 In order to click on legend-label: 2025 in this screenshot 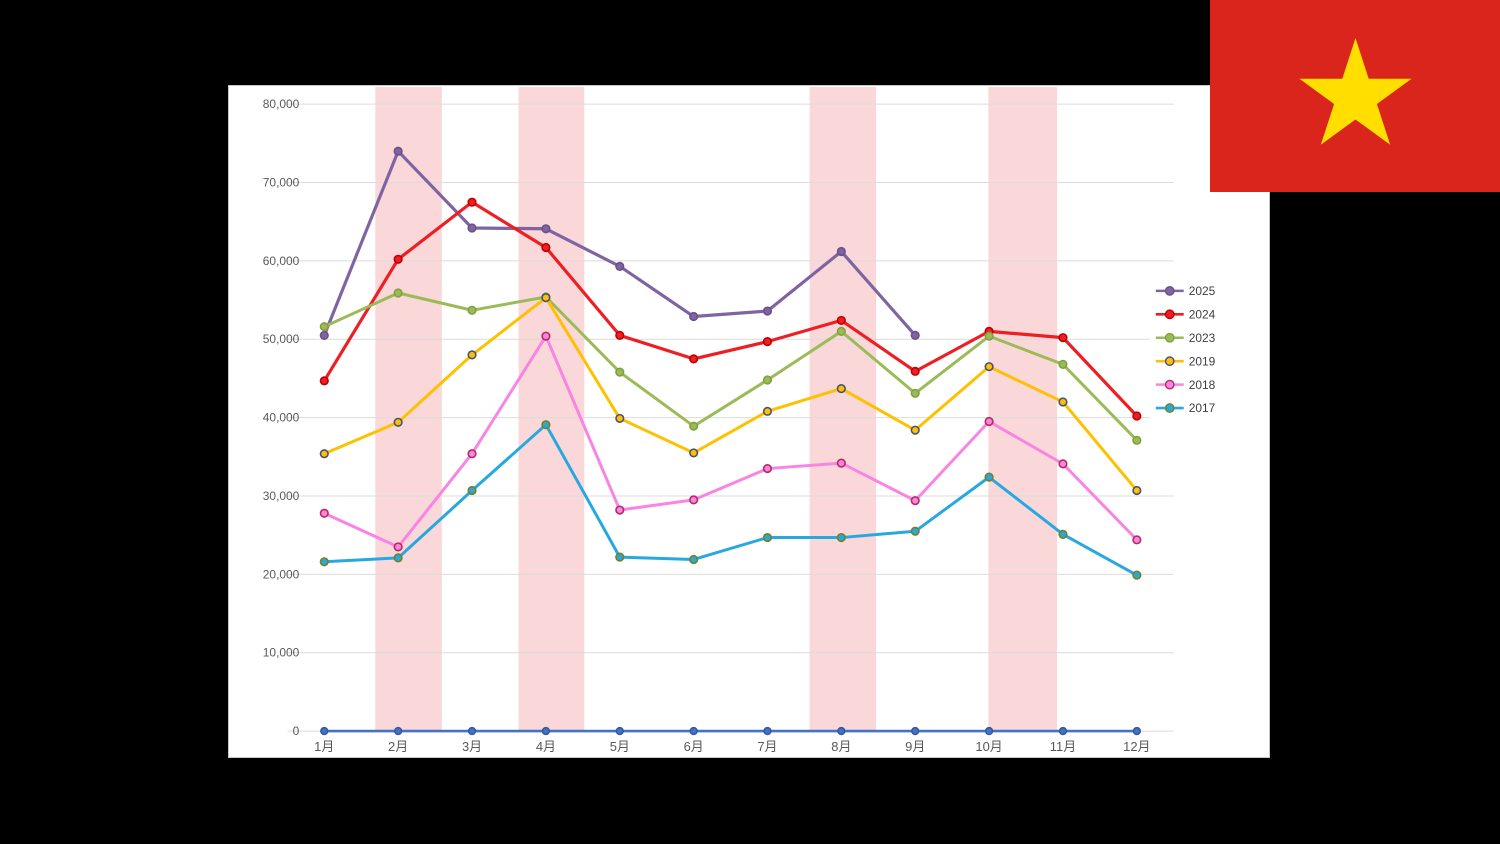, I will do `click(1202, 291)`.